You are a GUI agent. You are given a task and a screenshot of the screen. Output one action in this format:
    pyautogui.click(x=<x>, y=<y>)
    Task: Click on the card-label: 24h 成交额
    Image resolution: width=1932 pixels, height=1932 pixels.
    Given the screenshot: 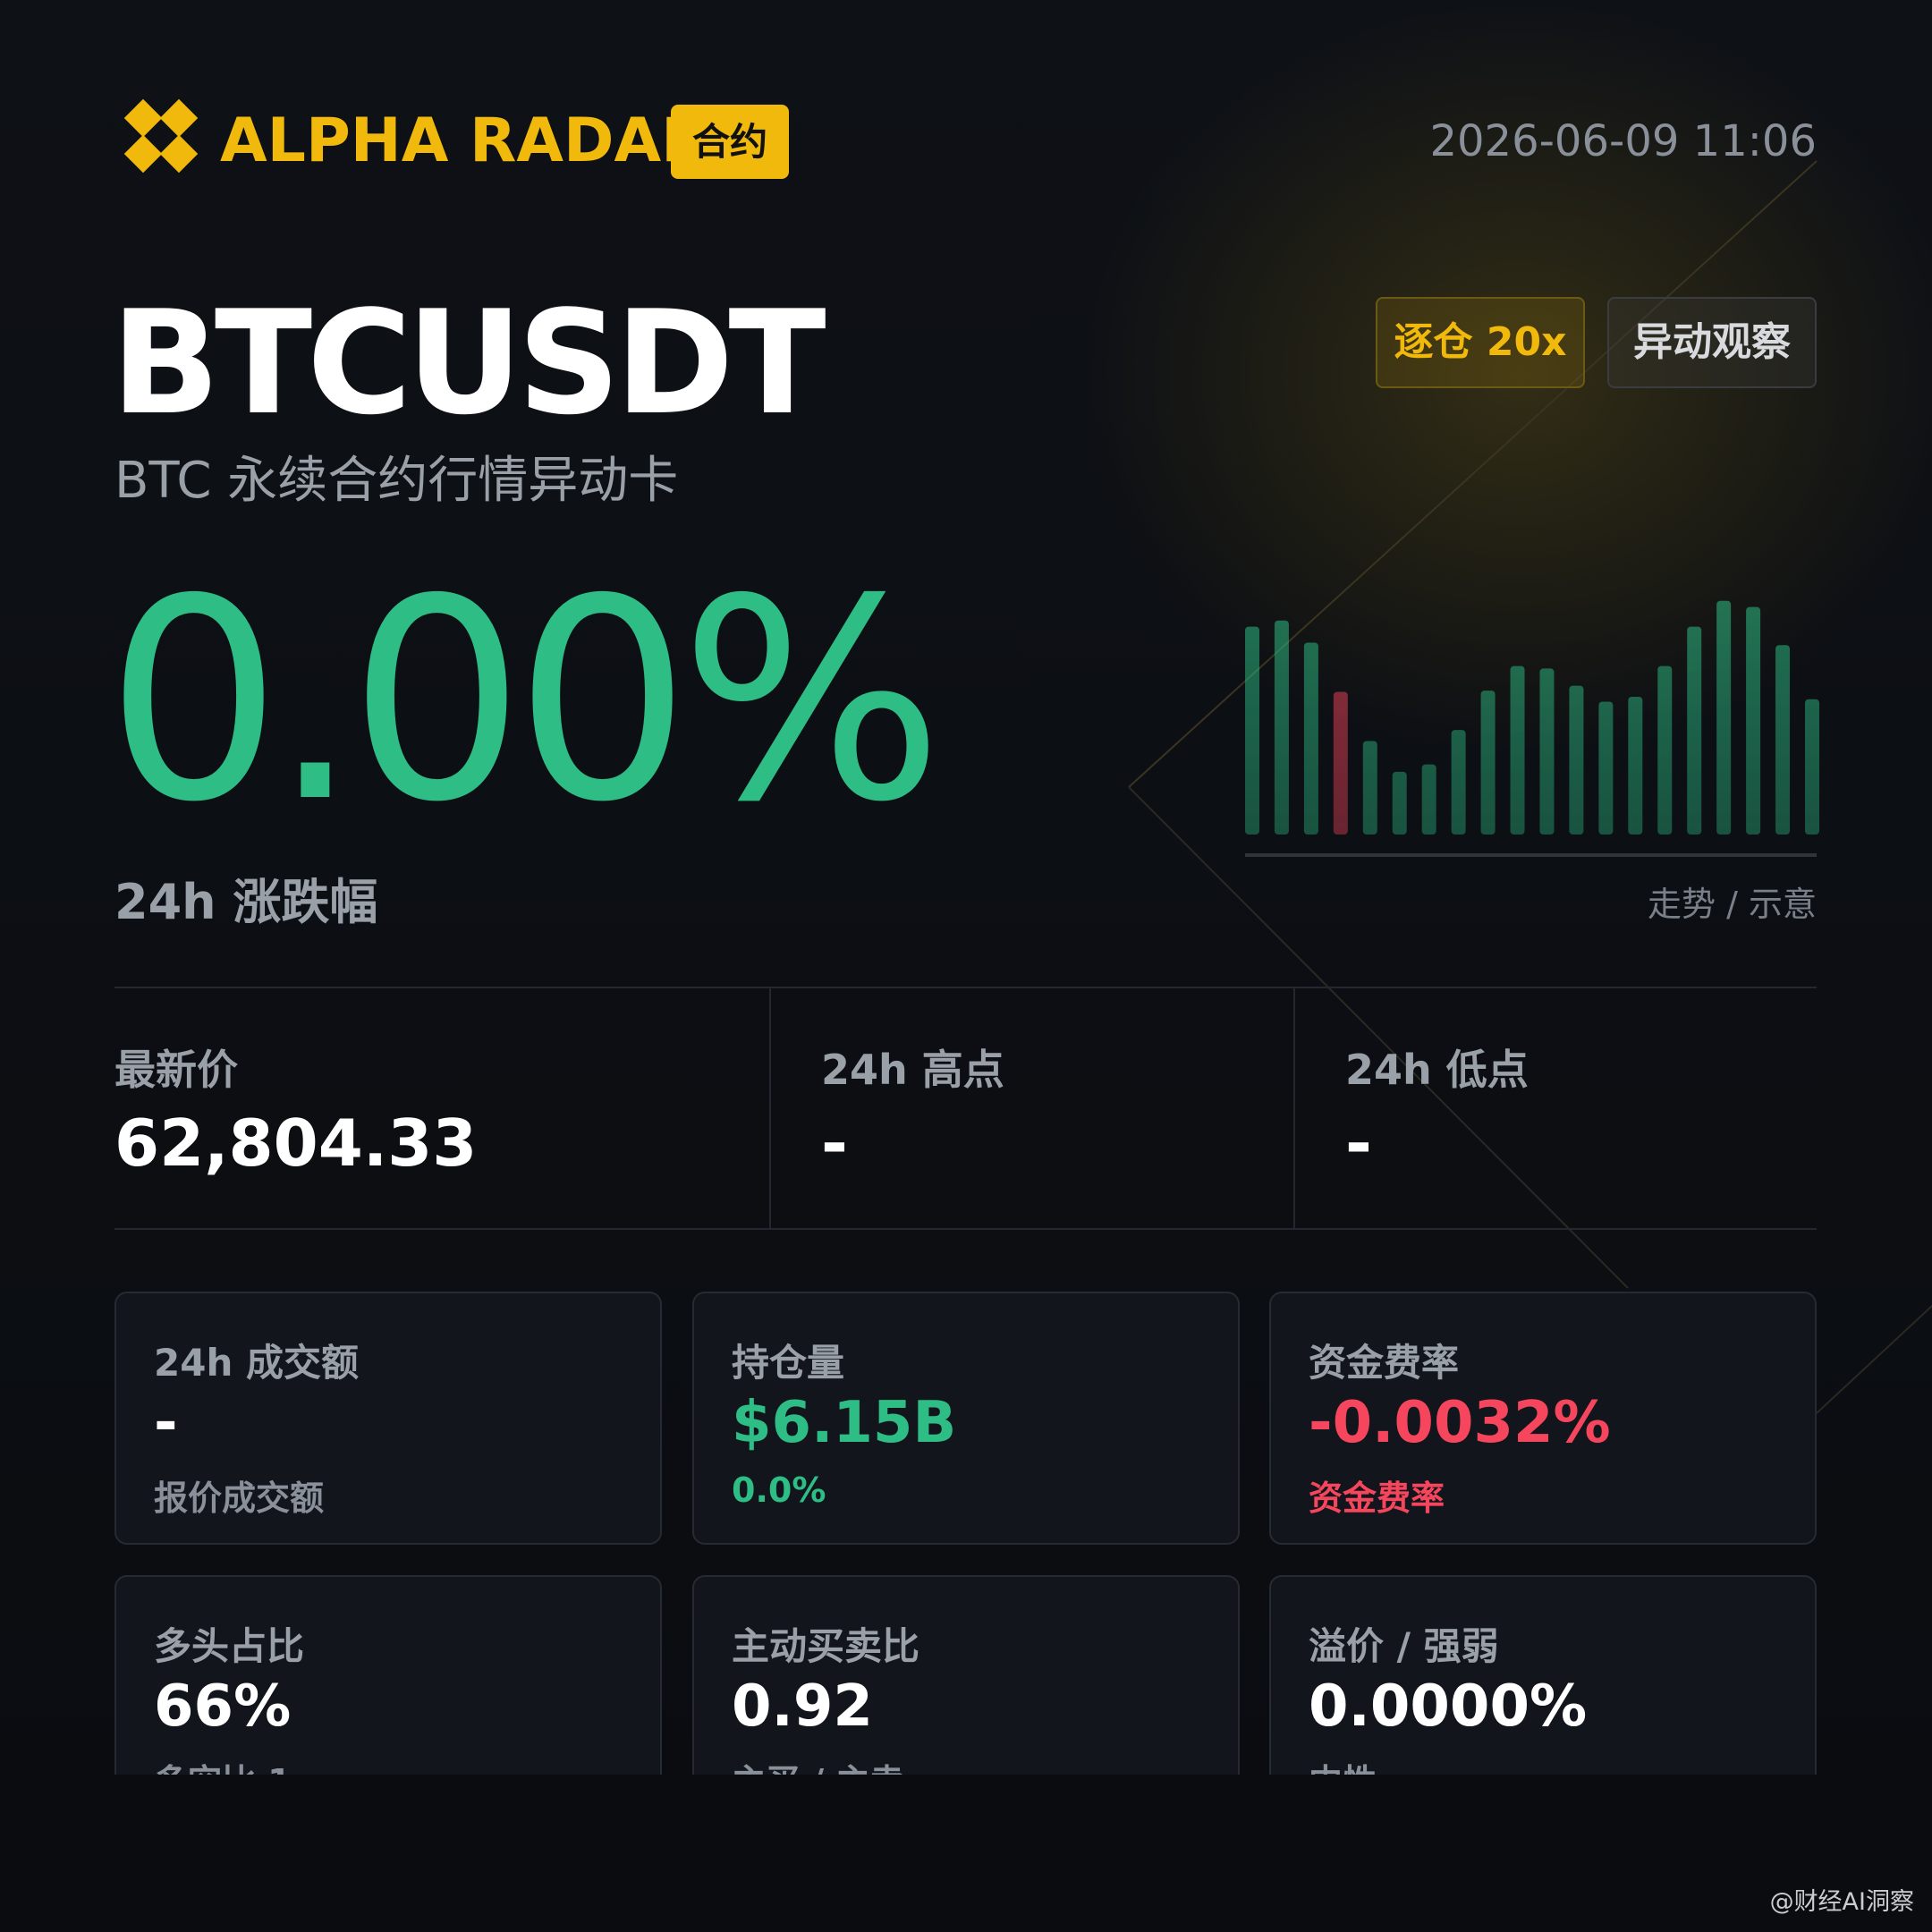 What is the action you would take?
    pyautogui.click(x=256, y=1363)
    